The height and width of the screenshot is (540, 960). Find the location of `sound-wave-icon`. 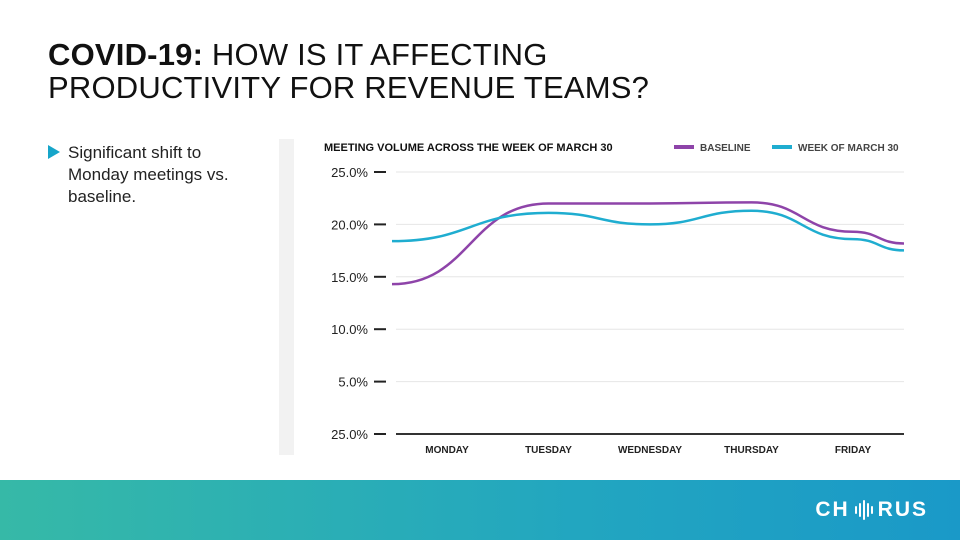

sound-wave-icon is located at coordinates (864, 510).